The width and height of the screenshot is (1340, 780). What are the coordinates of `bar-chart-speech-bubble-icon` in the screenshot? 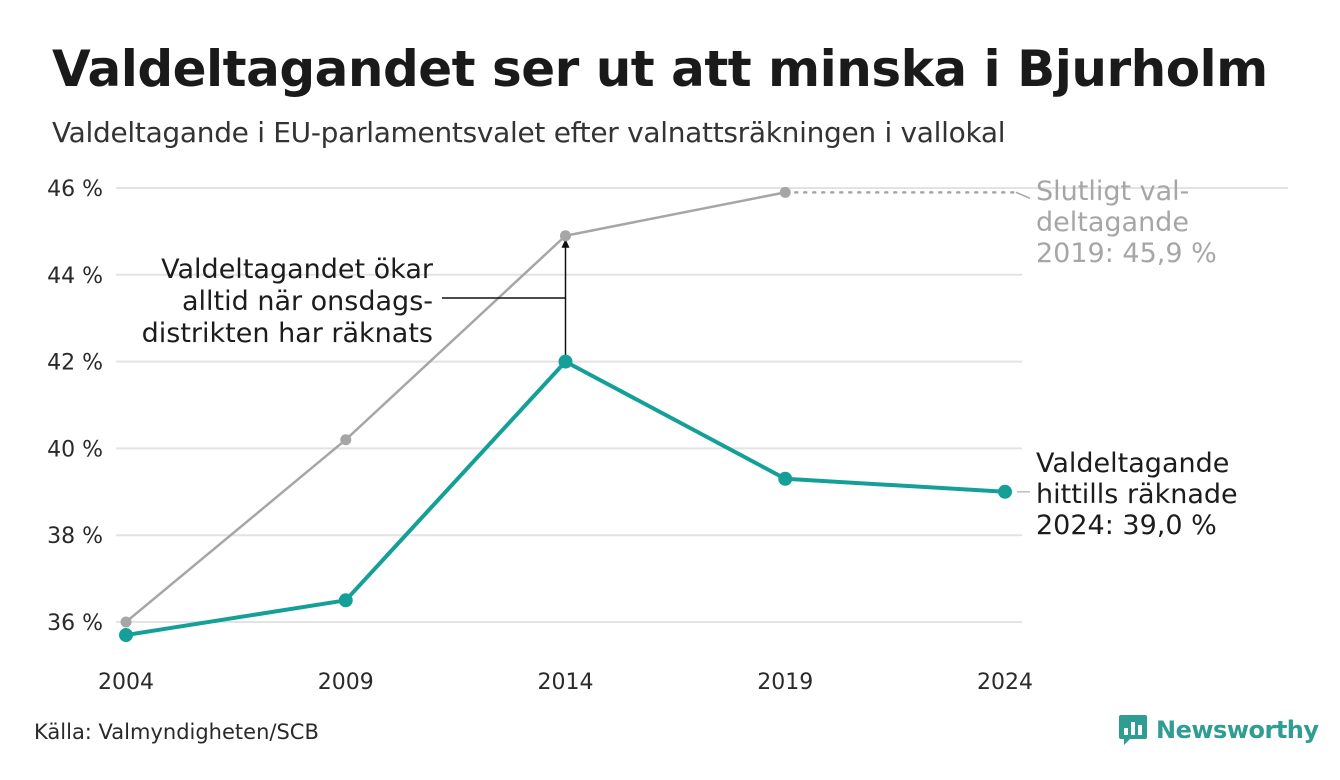 It's located at (1133, 730).